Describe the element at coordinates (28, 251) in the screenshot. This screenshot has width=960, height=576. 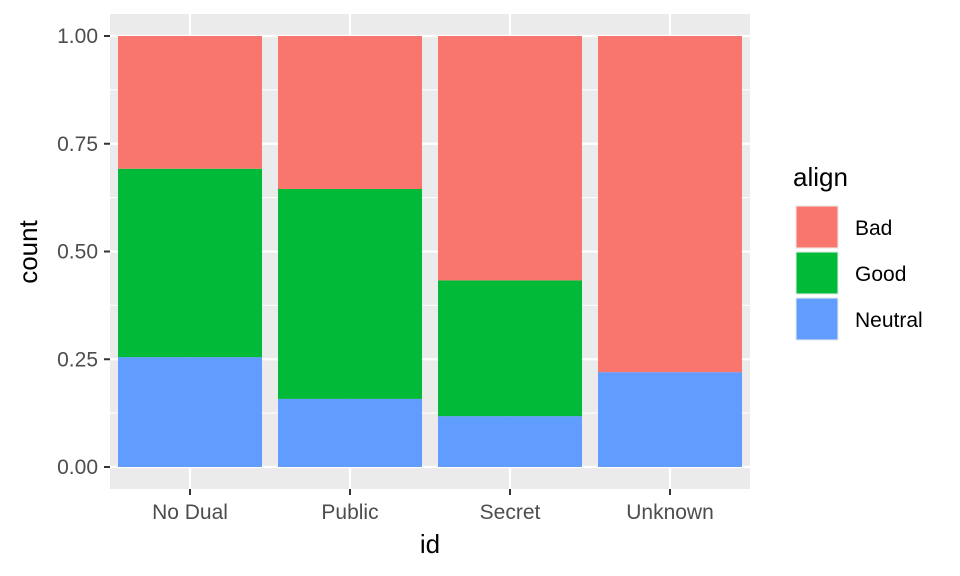
I see `y-axis-title: count` at that location.